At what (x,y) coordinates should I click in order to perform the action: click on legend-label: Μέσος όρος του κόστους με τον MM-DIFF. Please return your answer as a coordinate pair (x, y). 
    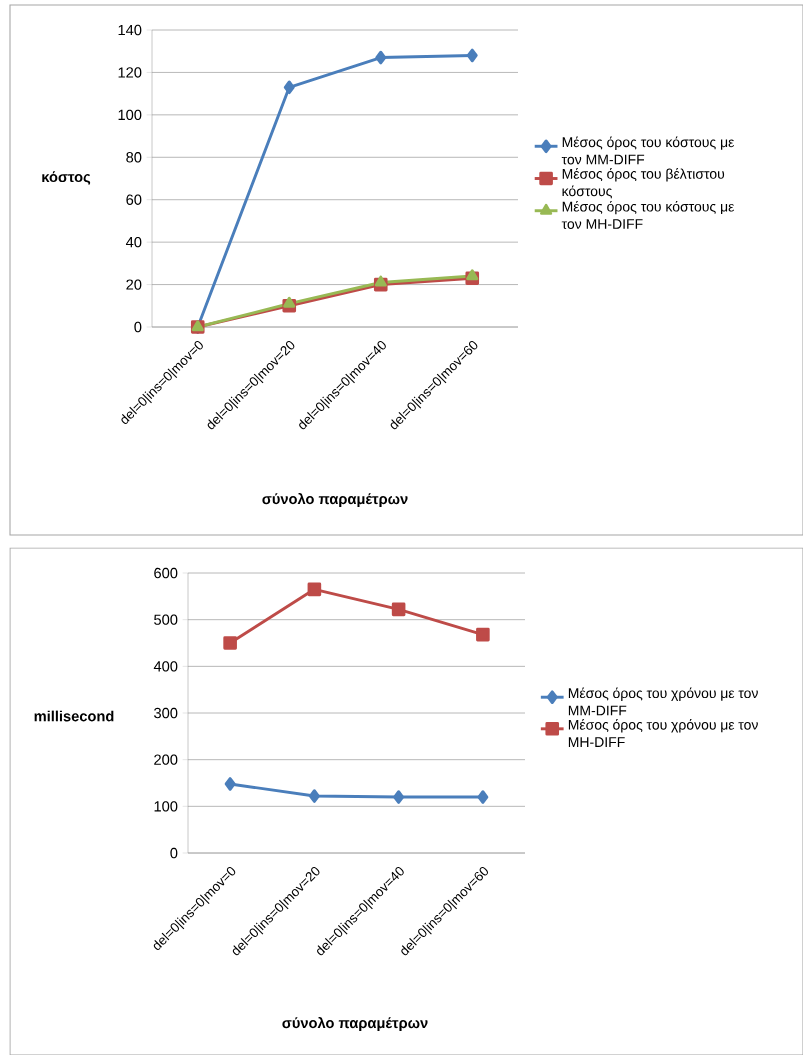
    Looking at the image, I should click on (648, 150).